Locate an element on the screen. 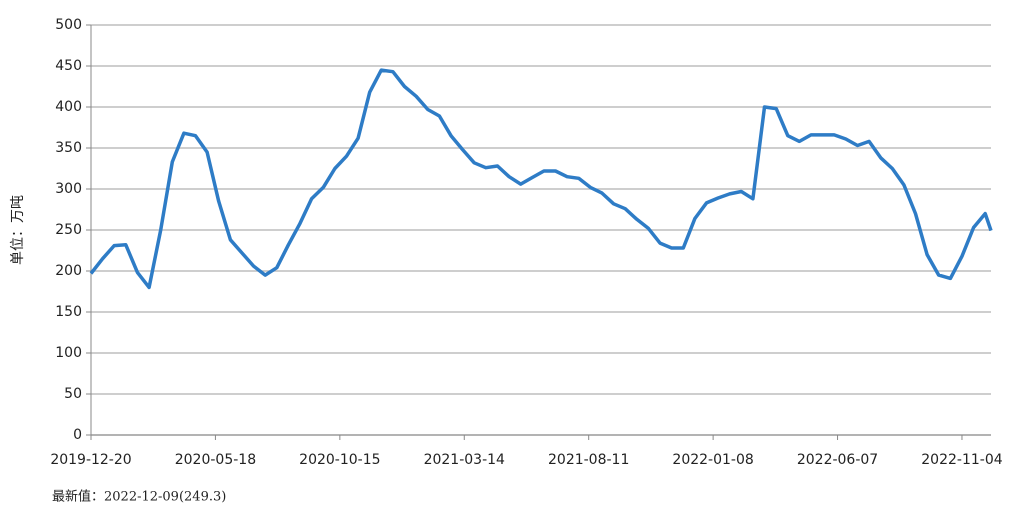 The width and height of the screenshot is (1024, 506). x-tick-label: 2019-12-20 is located at coordinates (90, 460).